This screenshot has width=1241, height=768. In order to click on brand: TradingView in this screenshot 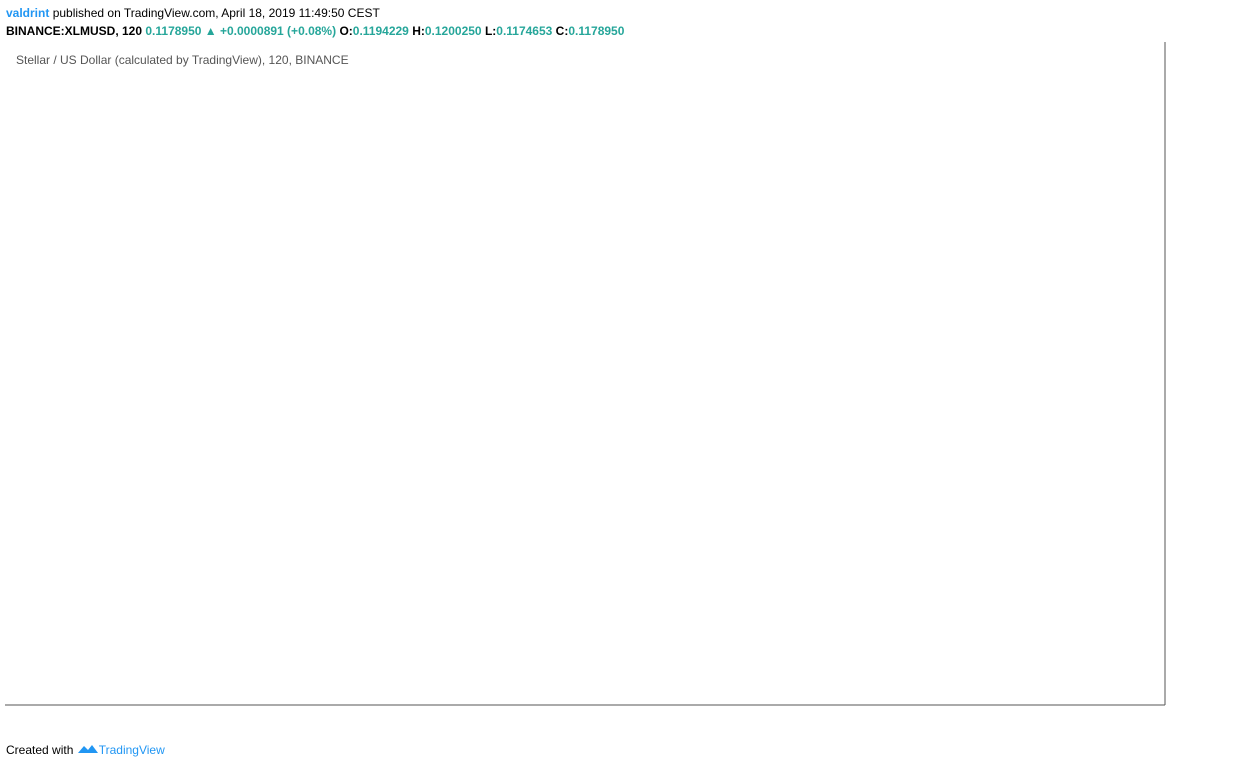, I will do `click(131, 750)`.